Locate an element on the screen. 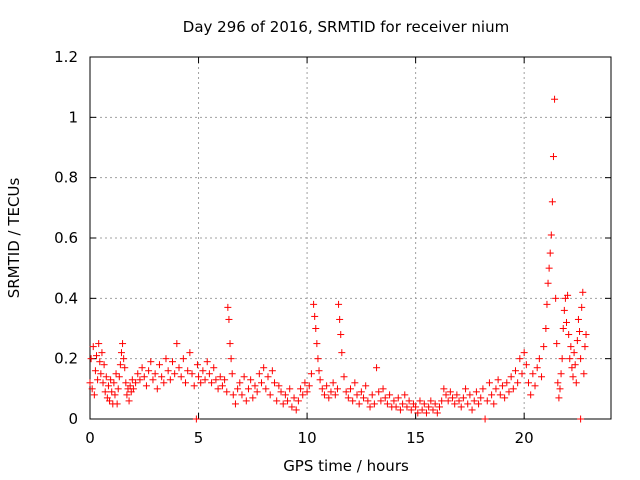 Image resolution: width=640 pixels, height=480 pixels. y-tick-label: 0 is located at coordinates (73, 419).